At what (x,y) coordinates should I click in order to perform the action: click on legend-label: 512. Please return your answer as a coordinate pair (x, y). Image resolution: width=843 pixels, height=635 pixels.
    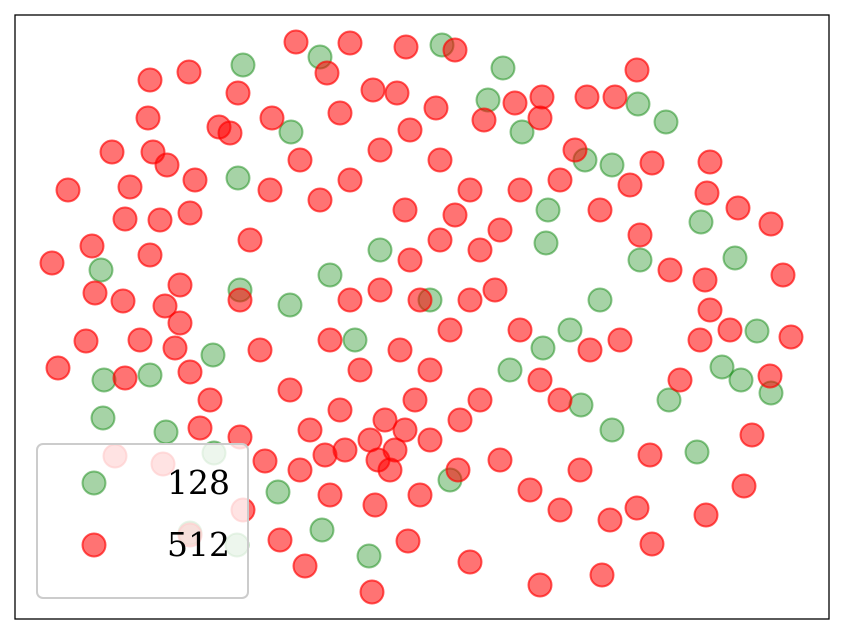
    Looking at the image, I should click on (198, 544).